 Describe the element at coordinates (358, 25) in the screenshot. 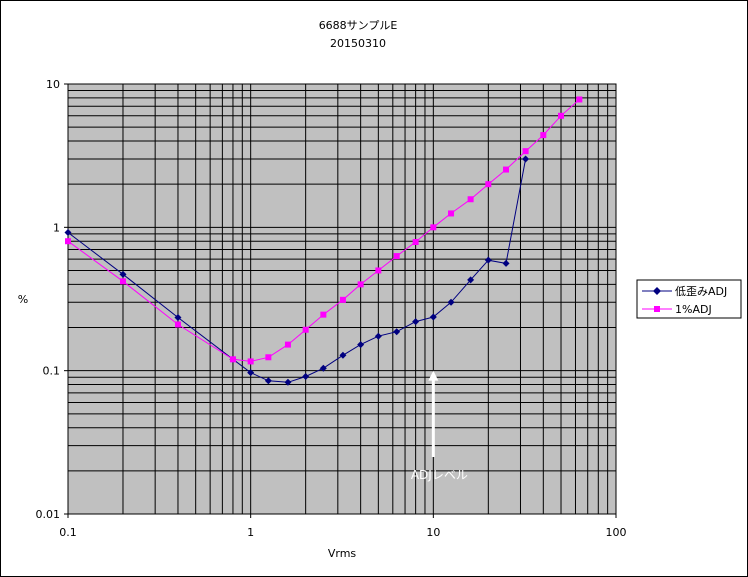

I see `chart-title: 6688サンプルE` at that location.